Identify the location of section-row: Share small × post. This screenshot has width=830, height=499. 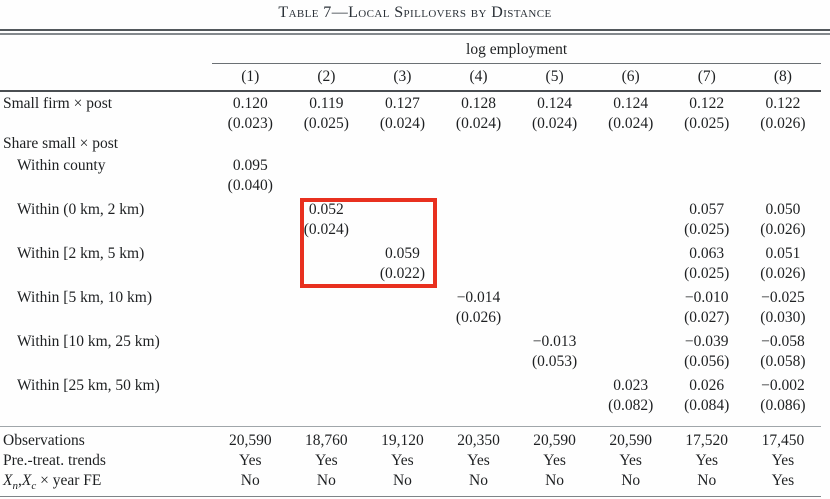
(410, 143).